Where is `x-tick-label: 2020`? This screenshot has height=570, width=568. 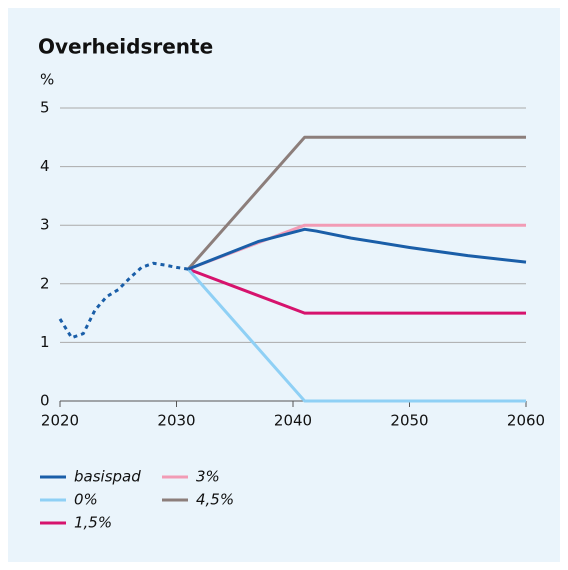 x-tick-label: 2020 is located at coordinates (60, 421).